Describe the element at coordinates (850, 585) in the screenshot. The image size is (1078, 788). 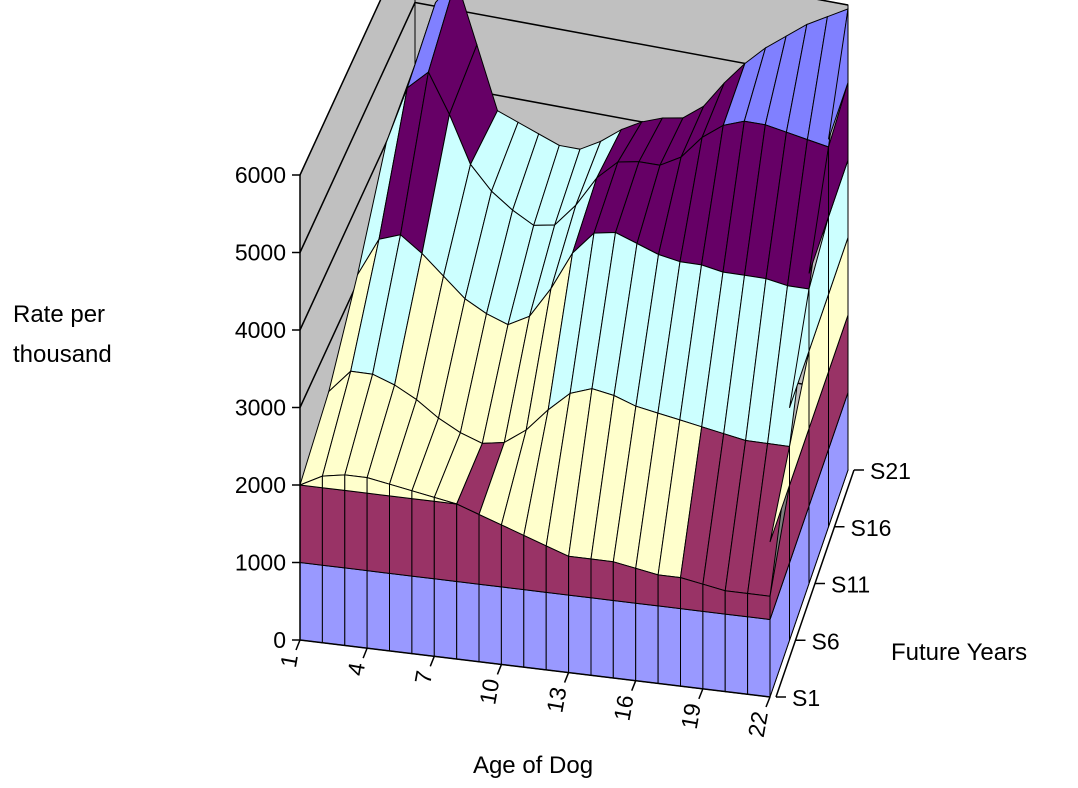
I see `depth-tick-label: S11` at that location.